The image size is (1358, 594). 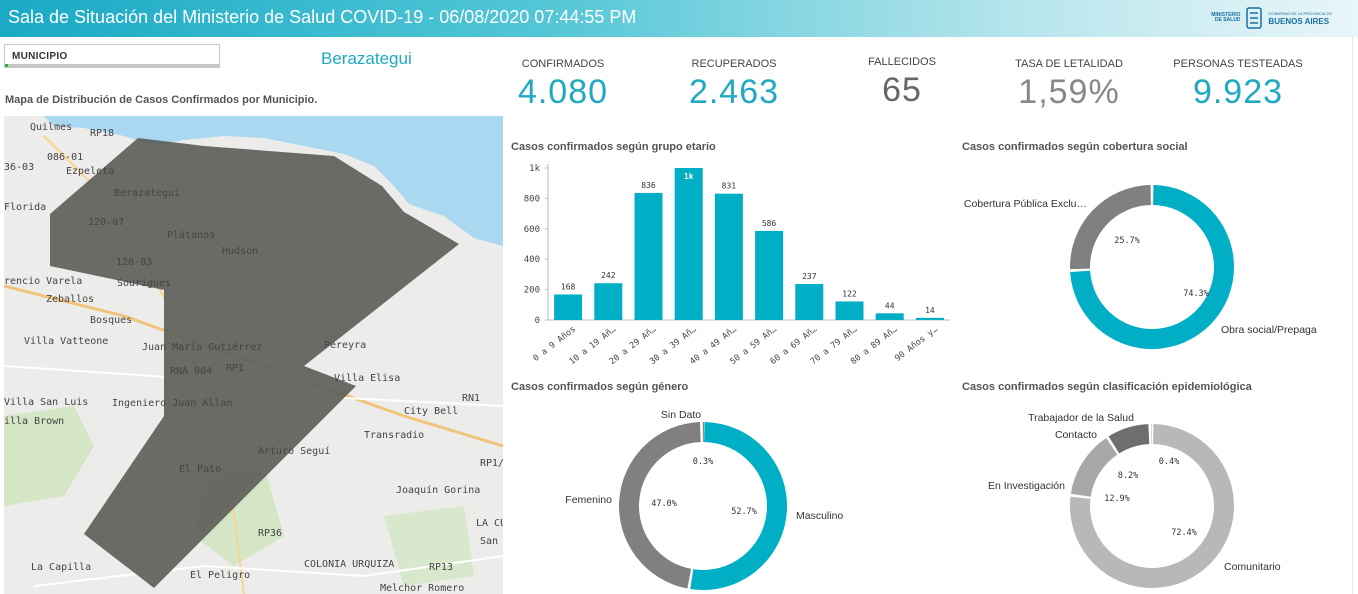 What do you see at coordinates (563, 64) in the screenshot?
I see `kpi-label: CONFIRMADOS` at bounding box center [563, 64].